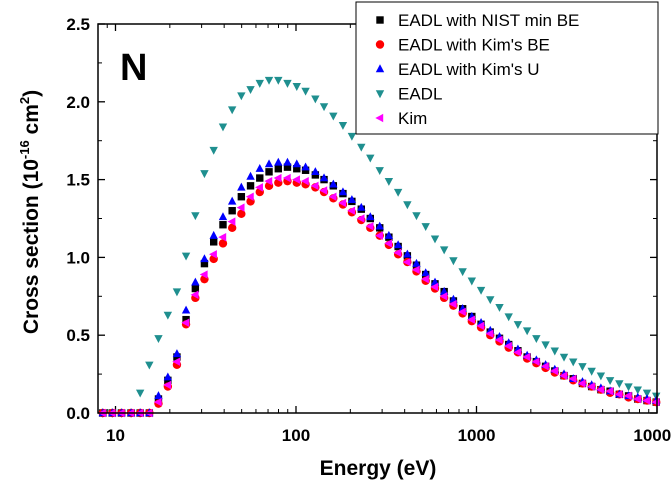  I want to click on legend-marker-eadl-with-nist-min-be, so click(380, 20).